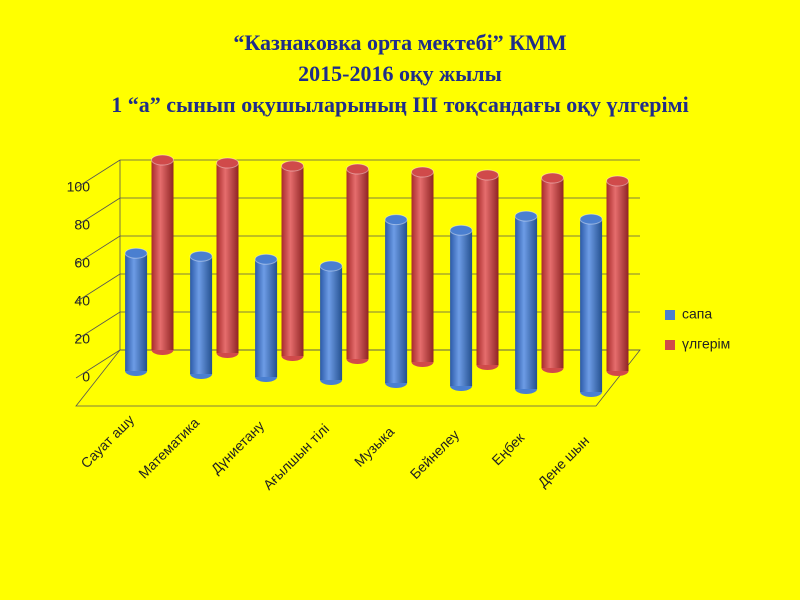 This screenshot has width=800, height=600. Describe the element at coordinates (374, 446) in the screenshot. I see `x-tick-label: Музыка` at that location.